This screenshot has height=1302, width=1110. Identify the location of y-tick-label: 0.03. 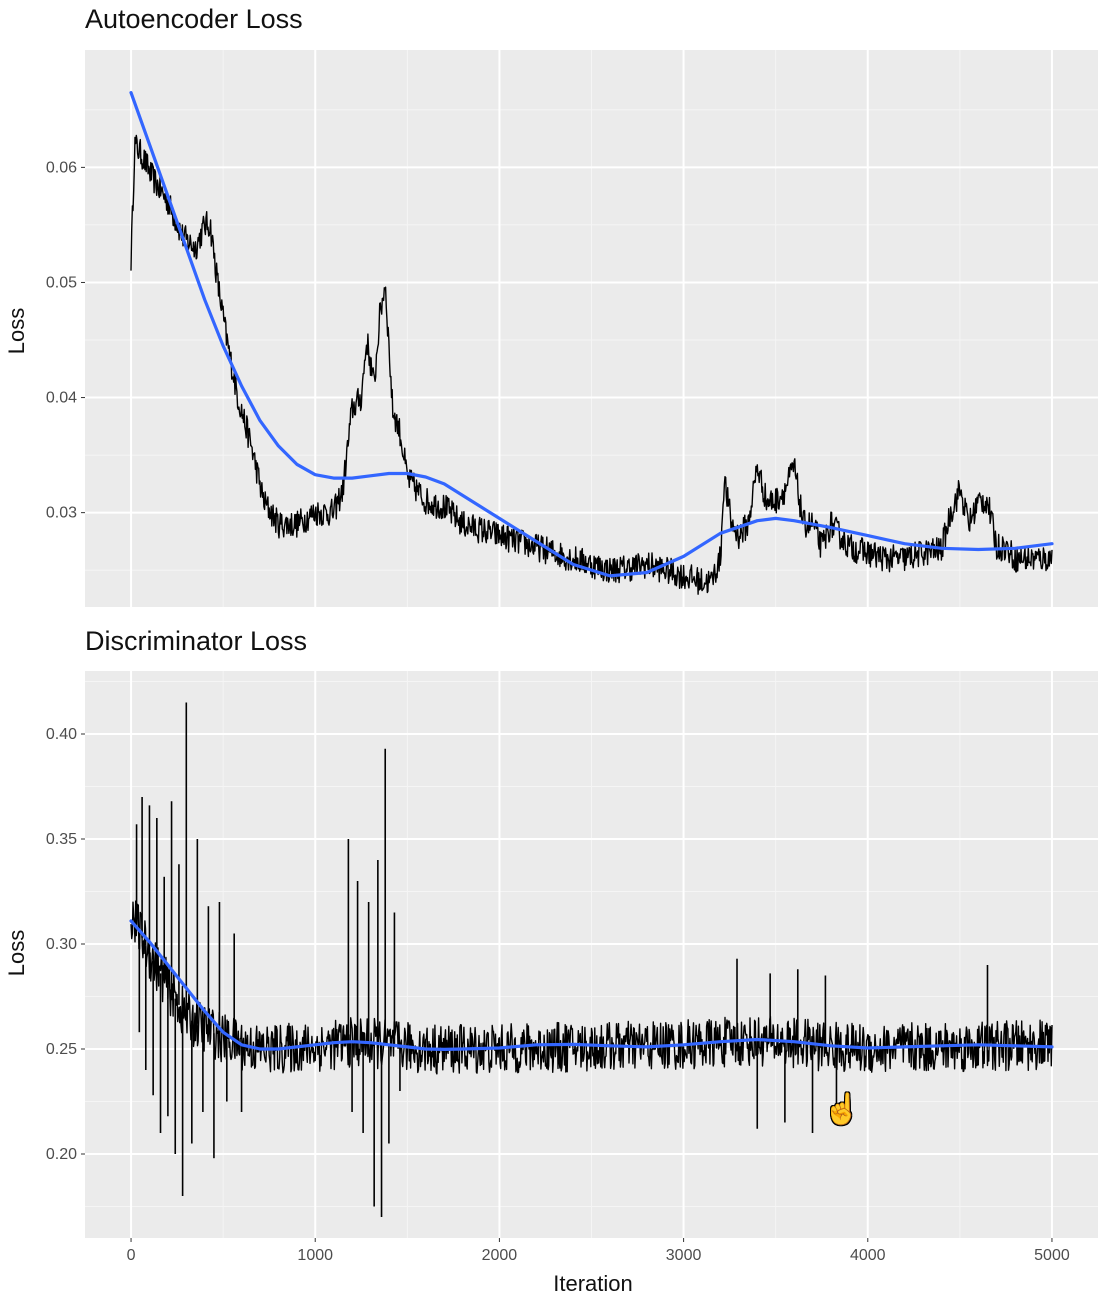
(61, 513).